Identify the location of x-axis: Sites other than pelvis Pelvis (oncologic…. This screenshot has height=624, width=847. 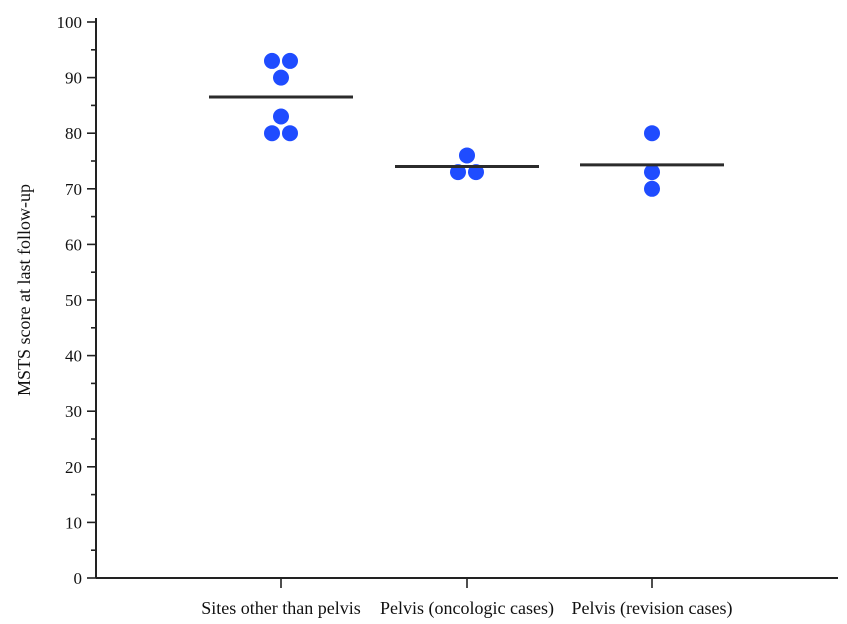
(467, 598).